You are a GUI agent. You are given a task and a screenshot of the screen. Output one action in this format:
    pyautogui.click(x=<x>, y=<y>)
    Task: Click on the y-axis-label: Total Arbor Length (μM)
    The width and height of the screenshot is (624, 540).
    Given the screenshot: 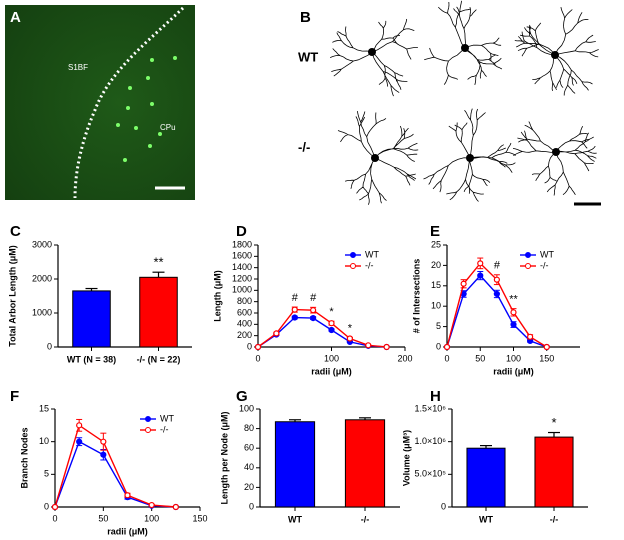 What is the action you would take?
    pyautogui.click(x=12, y=296)
    